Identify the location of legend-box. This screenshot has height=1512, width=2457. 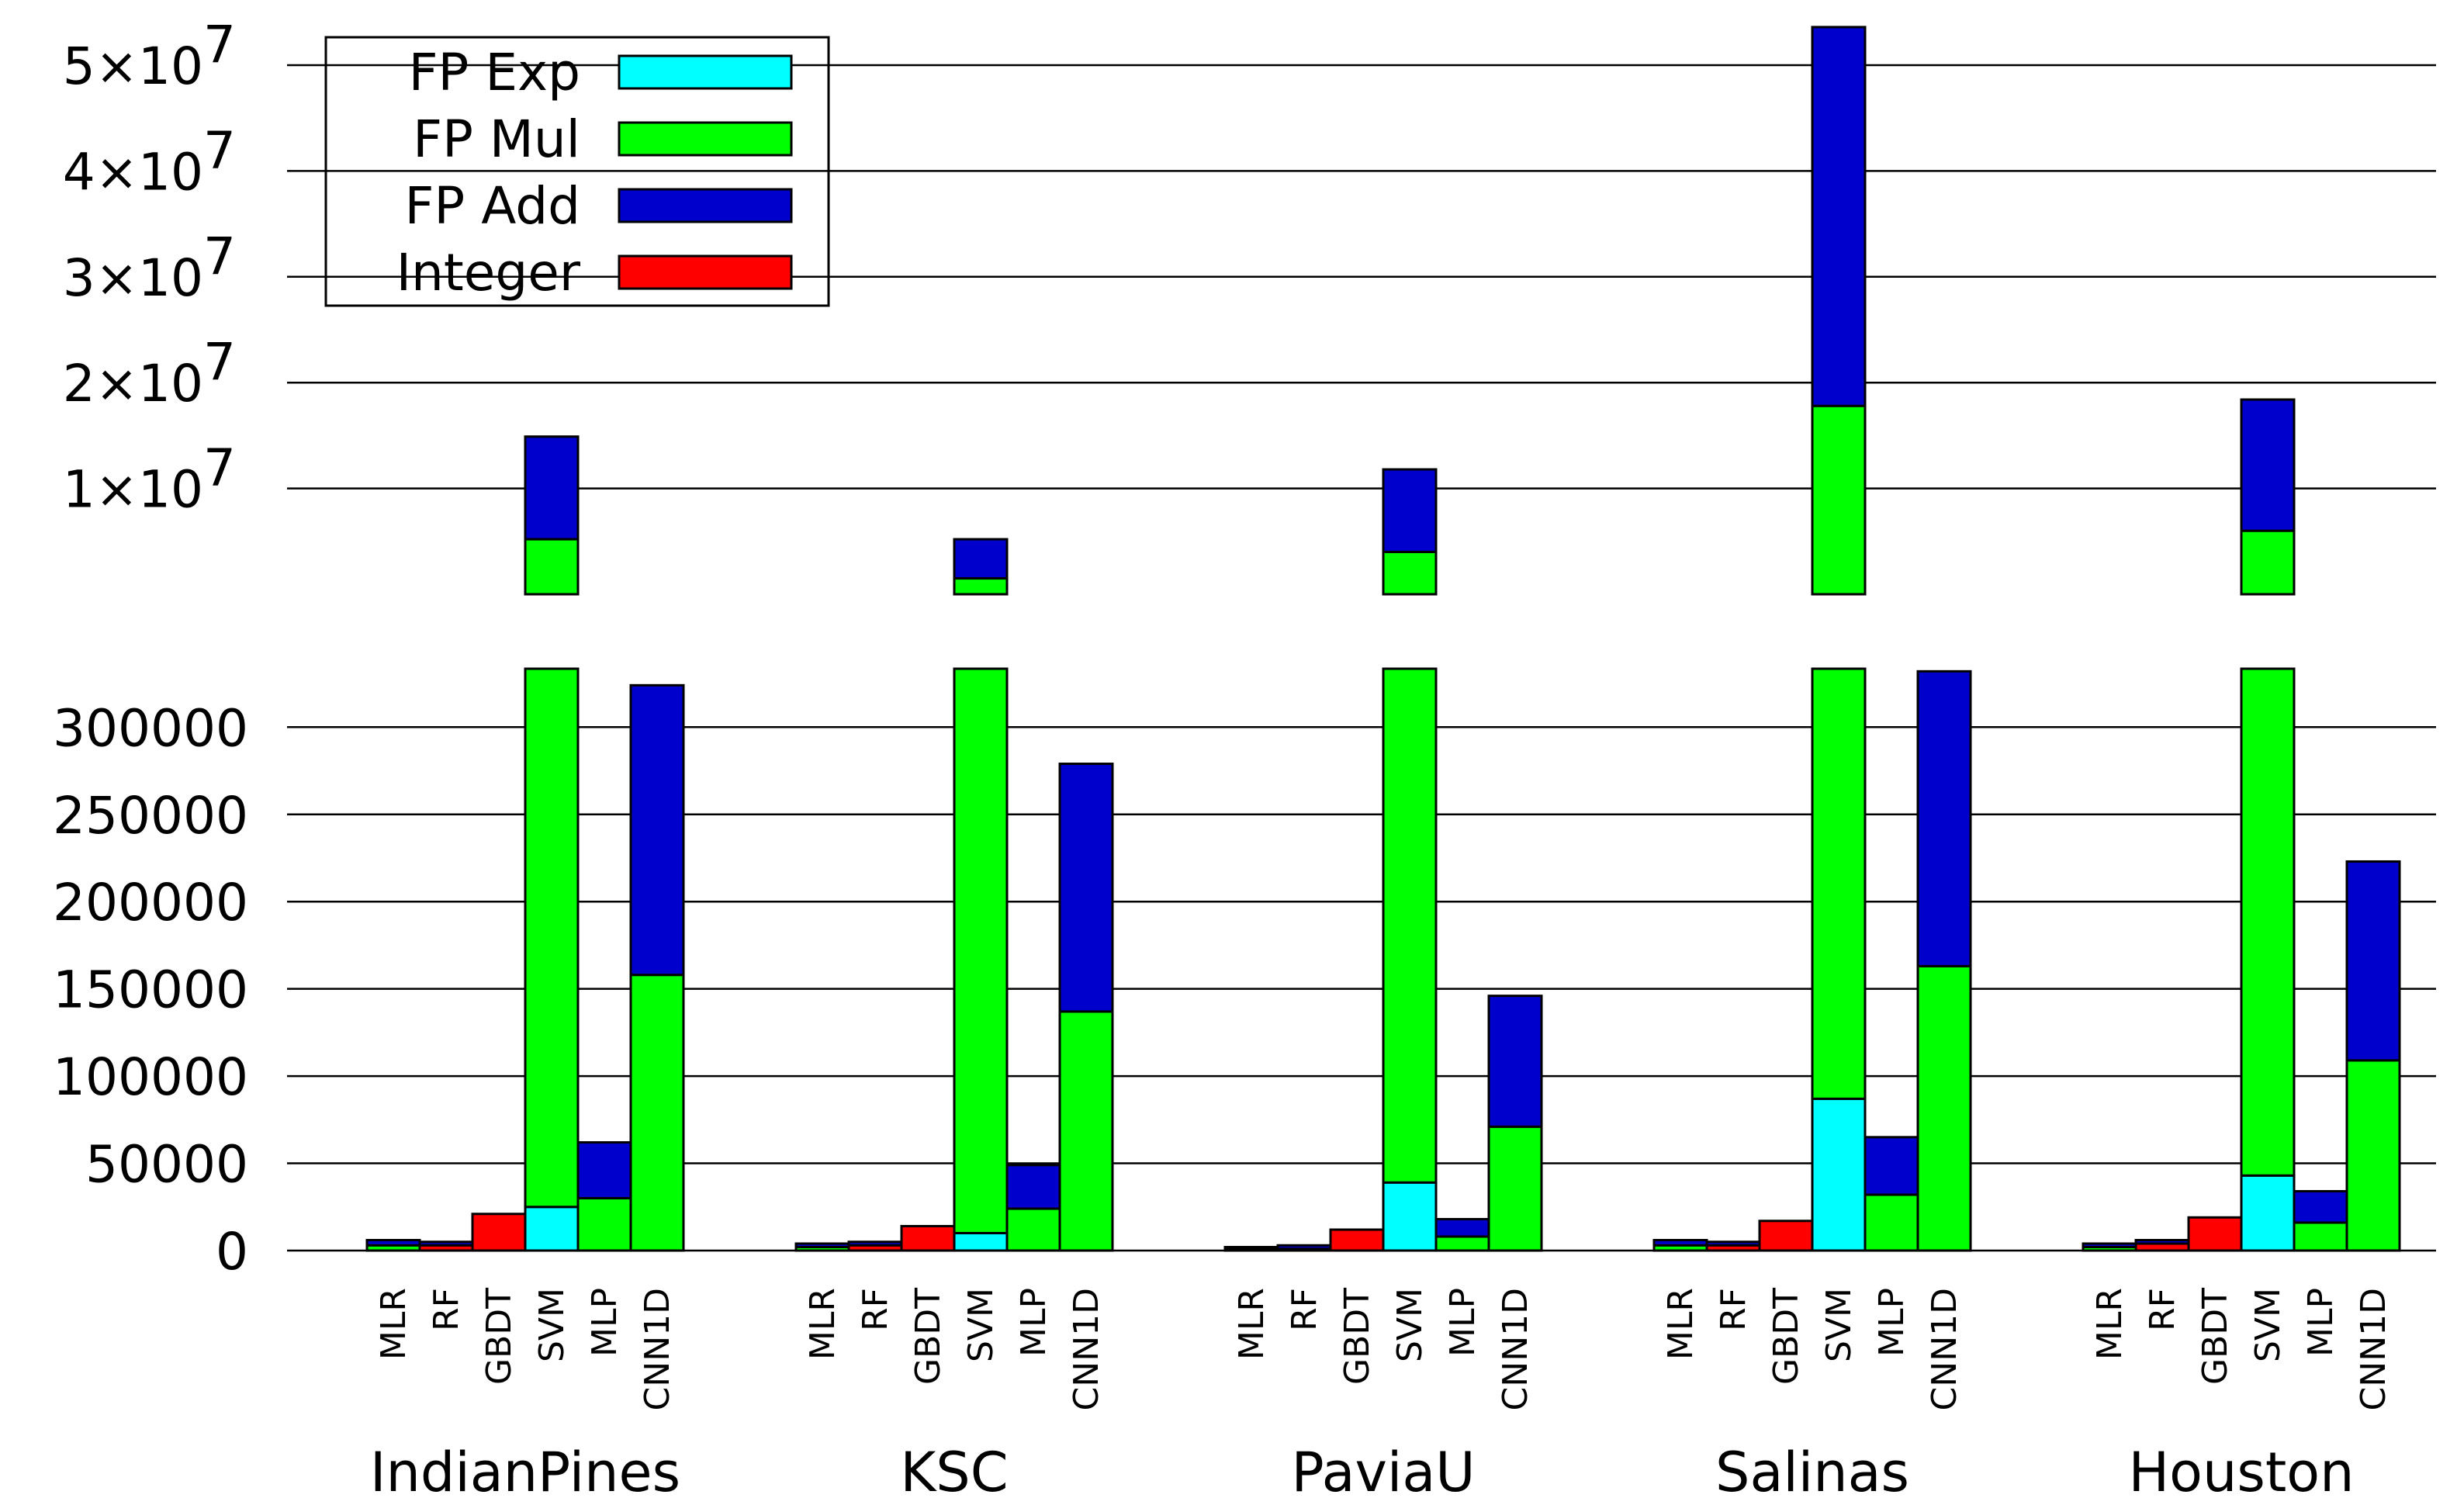
(577, 171).